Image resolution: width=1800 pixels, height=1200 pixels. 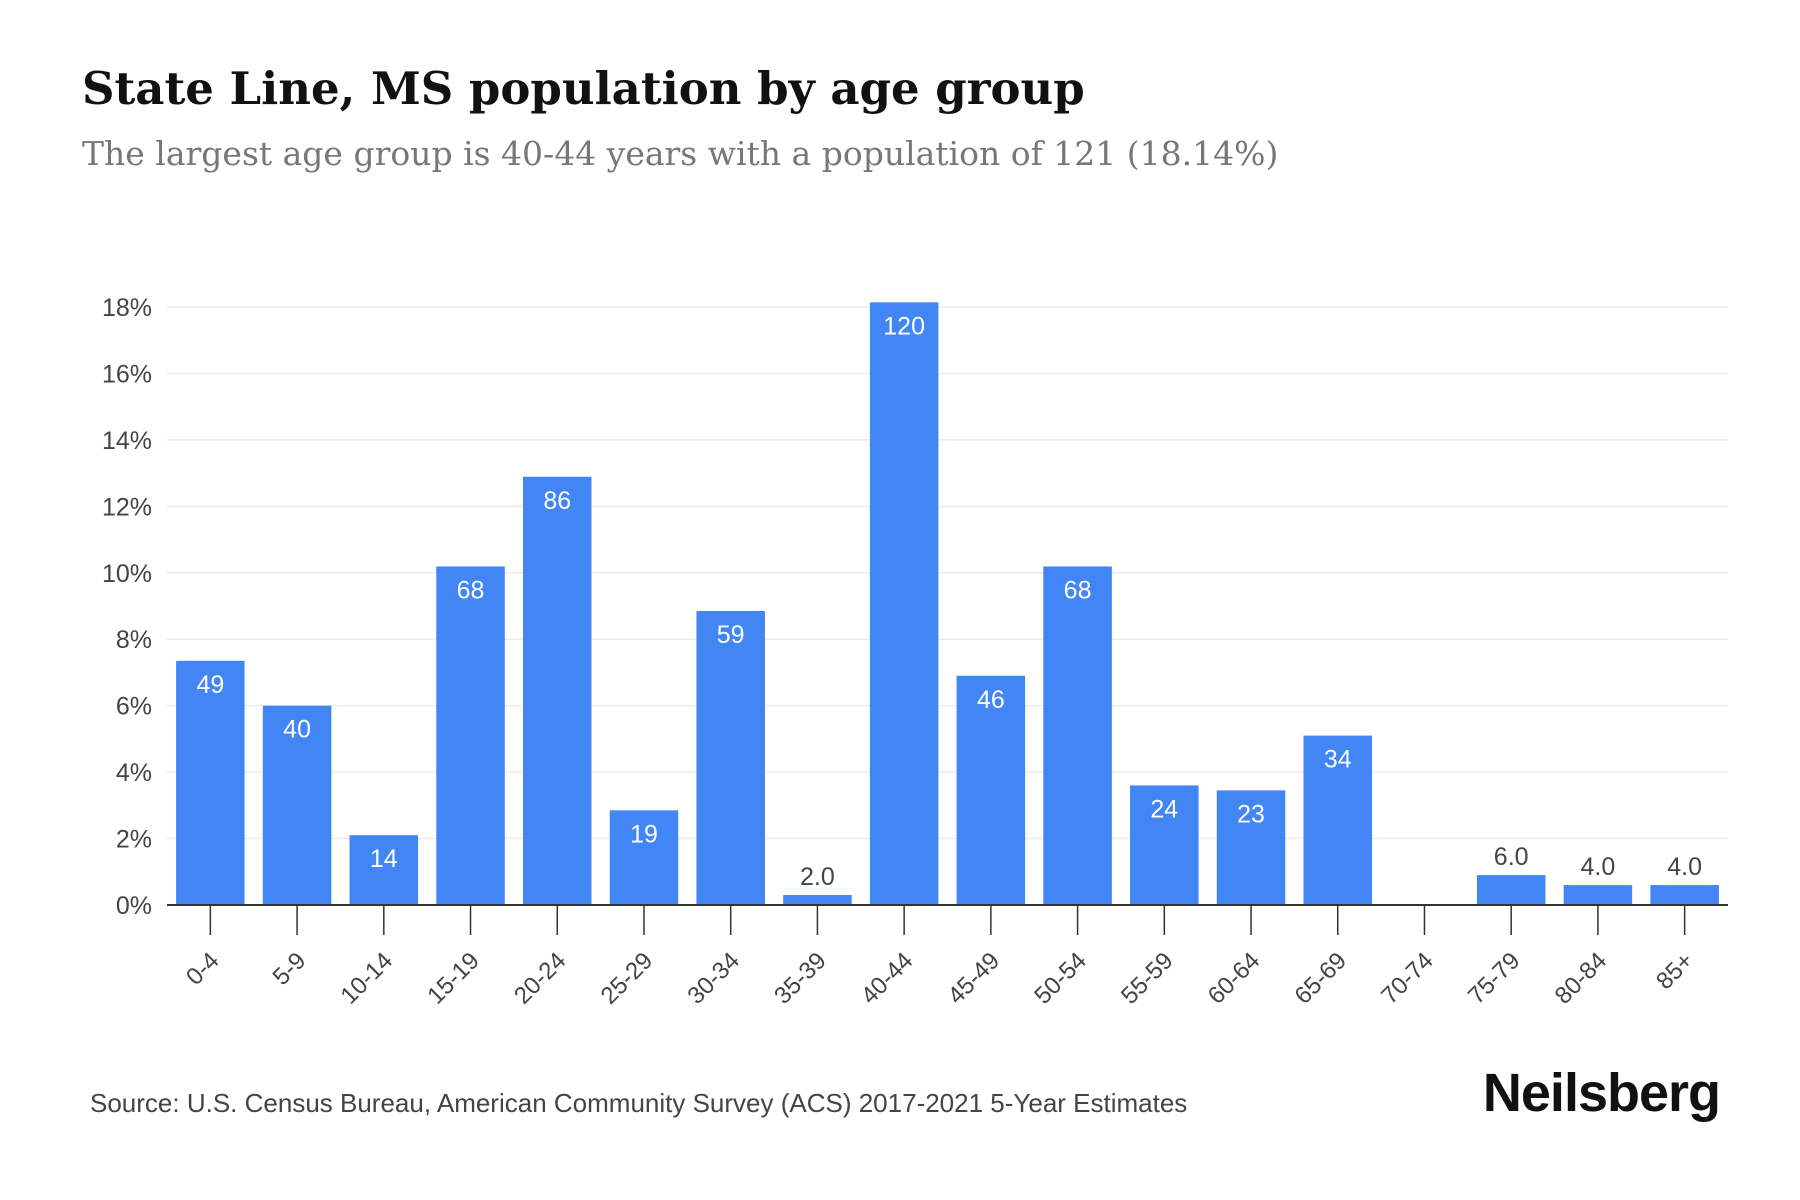 I want to click on x-tick-label: 65-69, so click(x=1320, y=978).